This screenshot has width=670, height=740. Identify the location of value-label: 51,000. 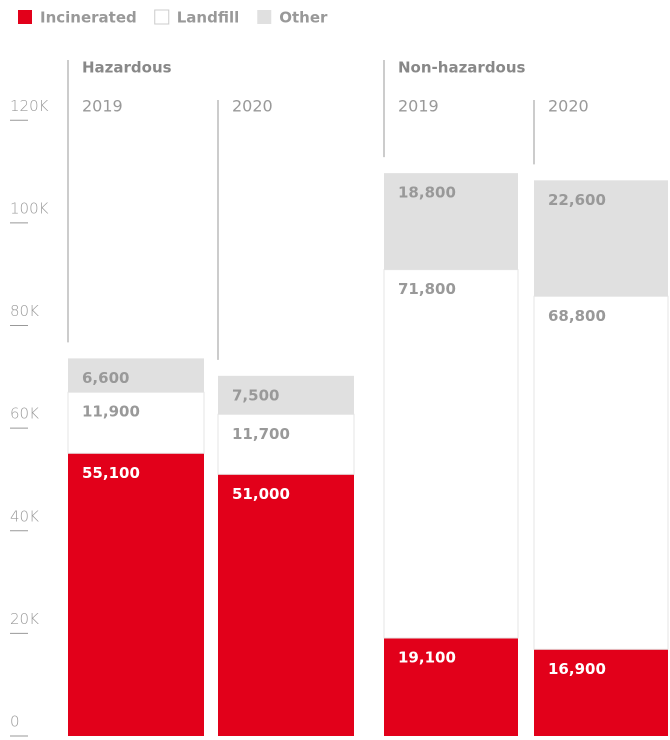
(261, 494).